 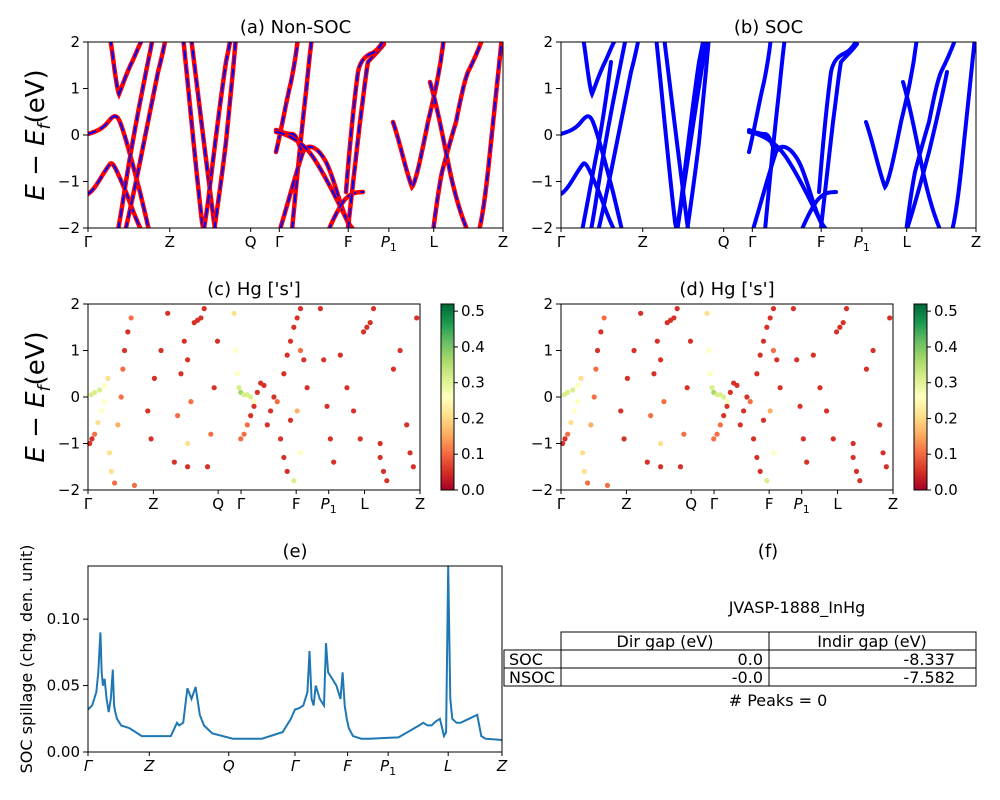 What do you see at coordinates (26, 659) in the screenshot?
I see `spillage-ylabel: SOC spillage (chg. den. unit)` at bounding box center [26, 659].